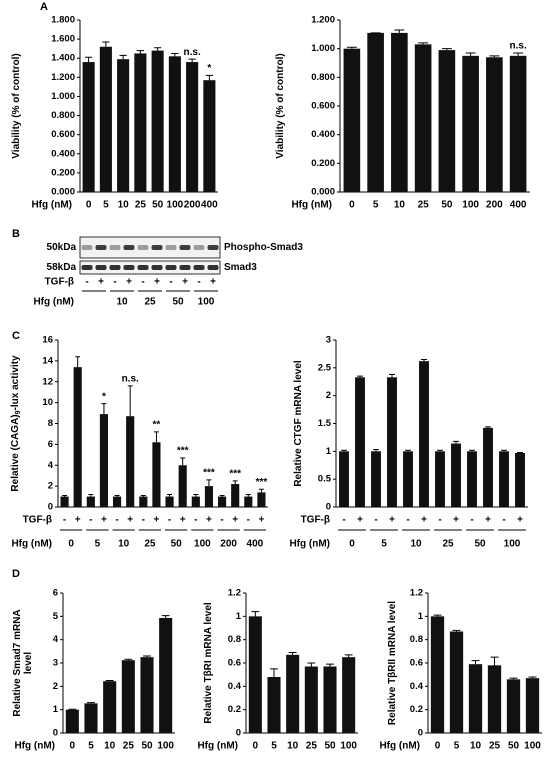  What do you see at coordinates (63, 77) in the screenshot?
I see `y-tick-label: 1.200` at bounding box center [63, 77].